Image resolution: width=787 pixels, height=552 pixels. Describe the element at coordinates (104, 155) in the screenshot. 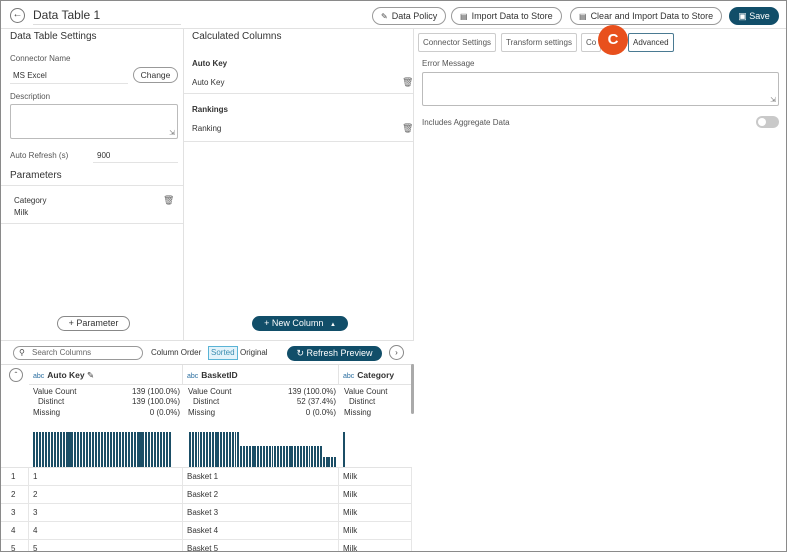

I see `auto-refresh-input: 900` at that location.